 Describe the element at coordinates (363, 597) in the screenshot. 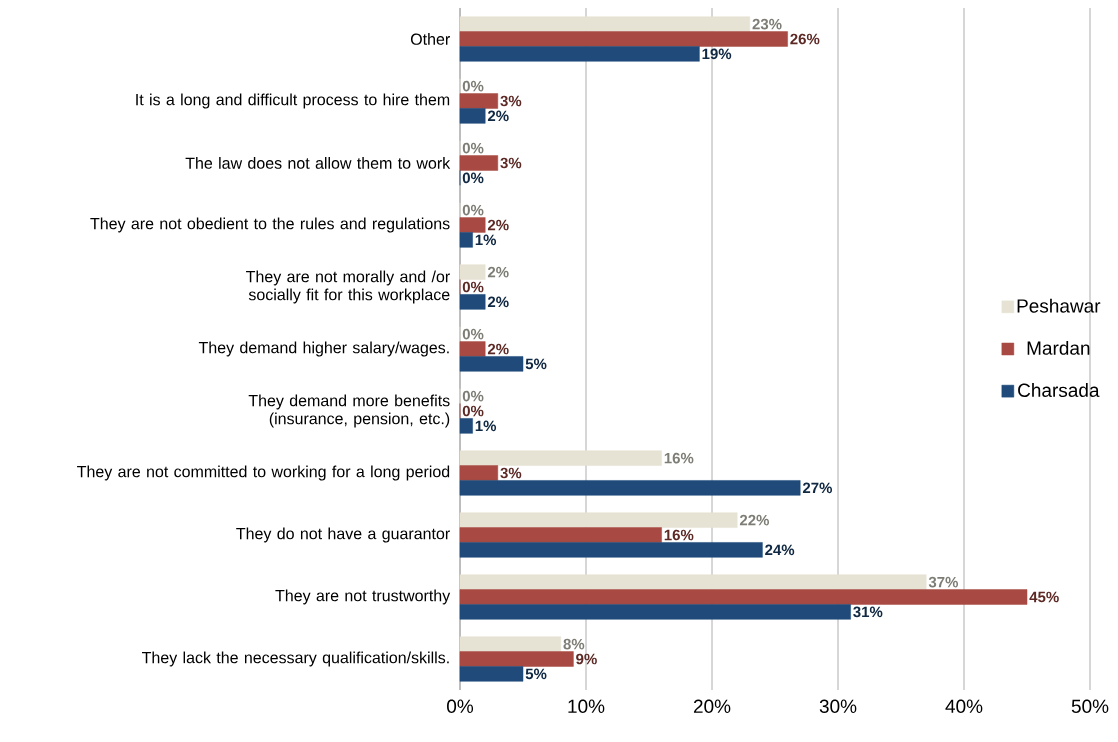

I see `y-tick-label: They are not trustworthy` at that location.